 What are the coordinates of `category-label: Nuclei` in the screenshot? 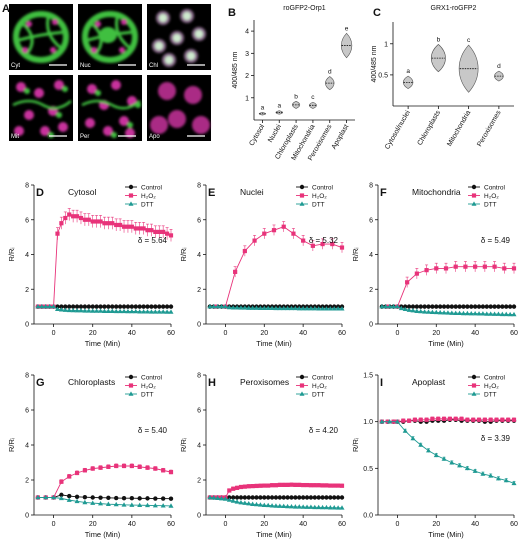 It's located at (275, 133).